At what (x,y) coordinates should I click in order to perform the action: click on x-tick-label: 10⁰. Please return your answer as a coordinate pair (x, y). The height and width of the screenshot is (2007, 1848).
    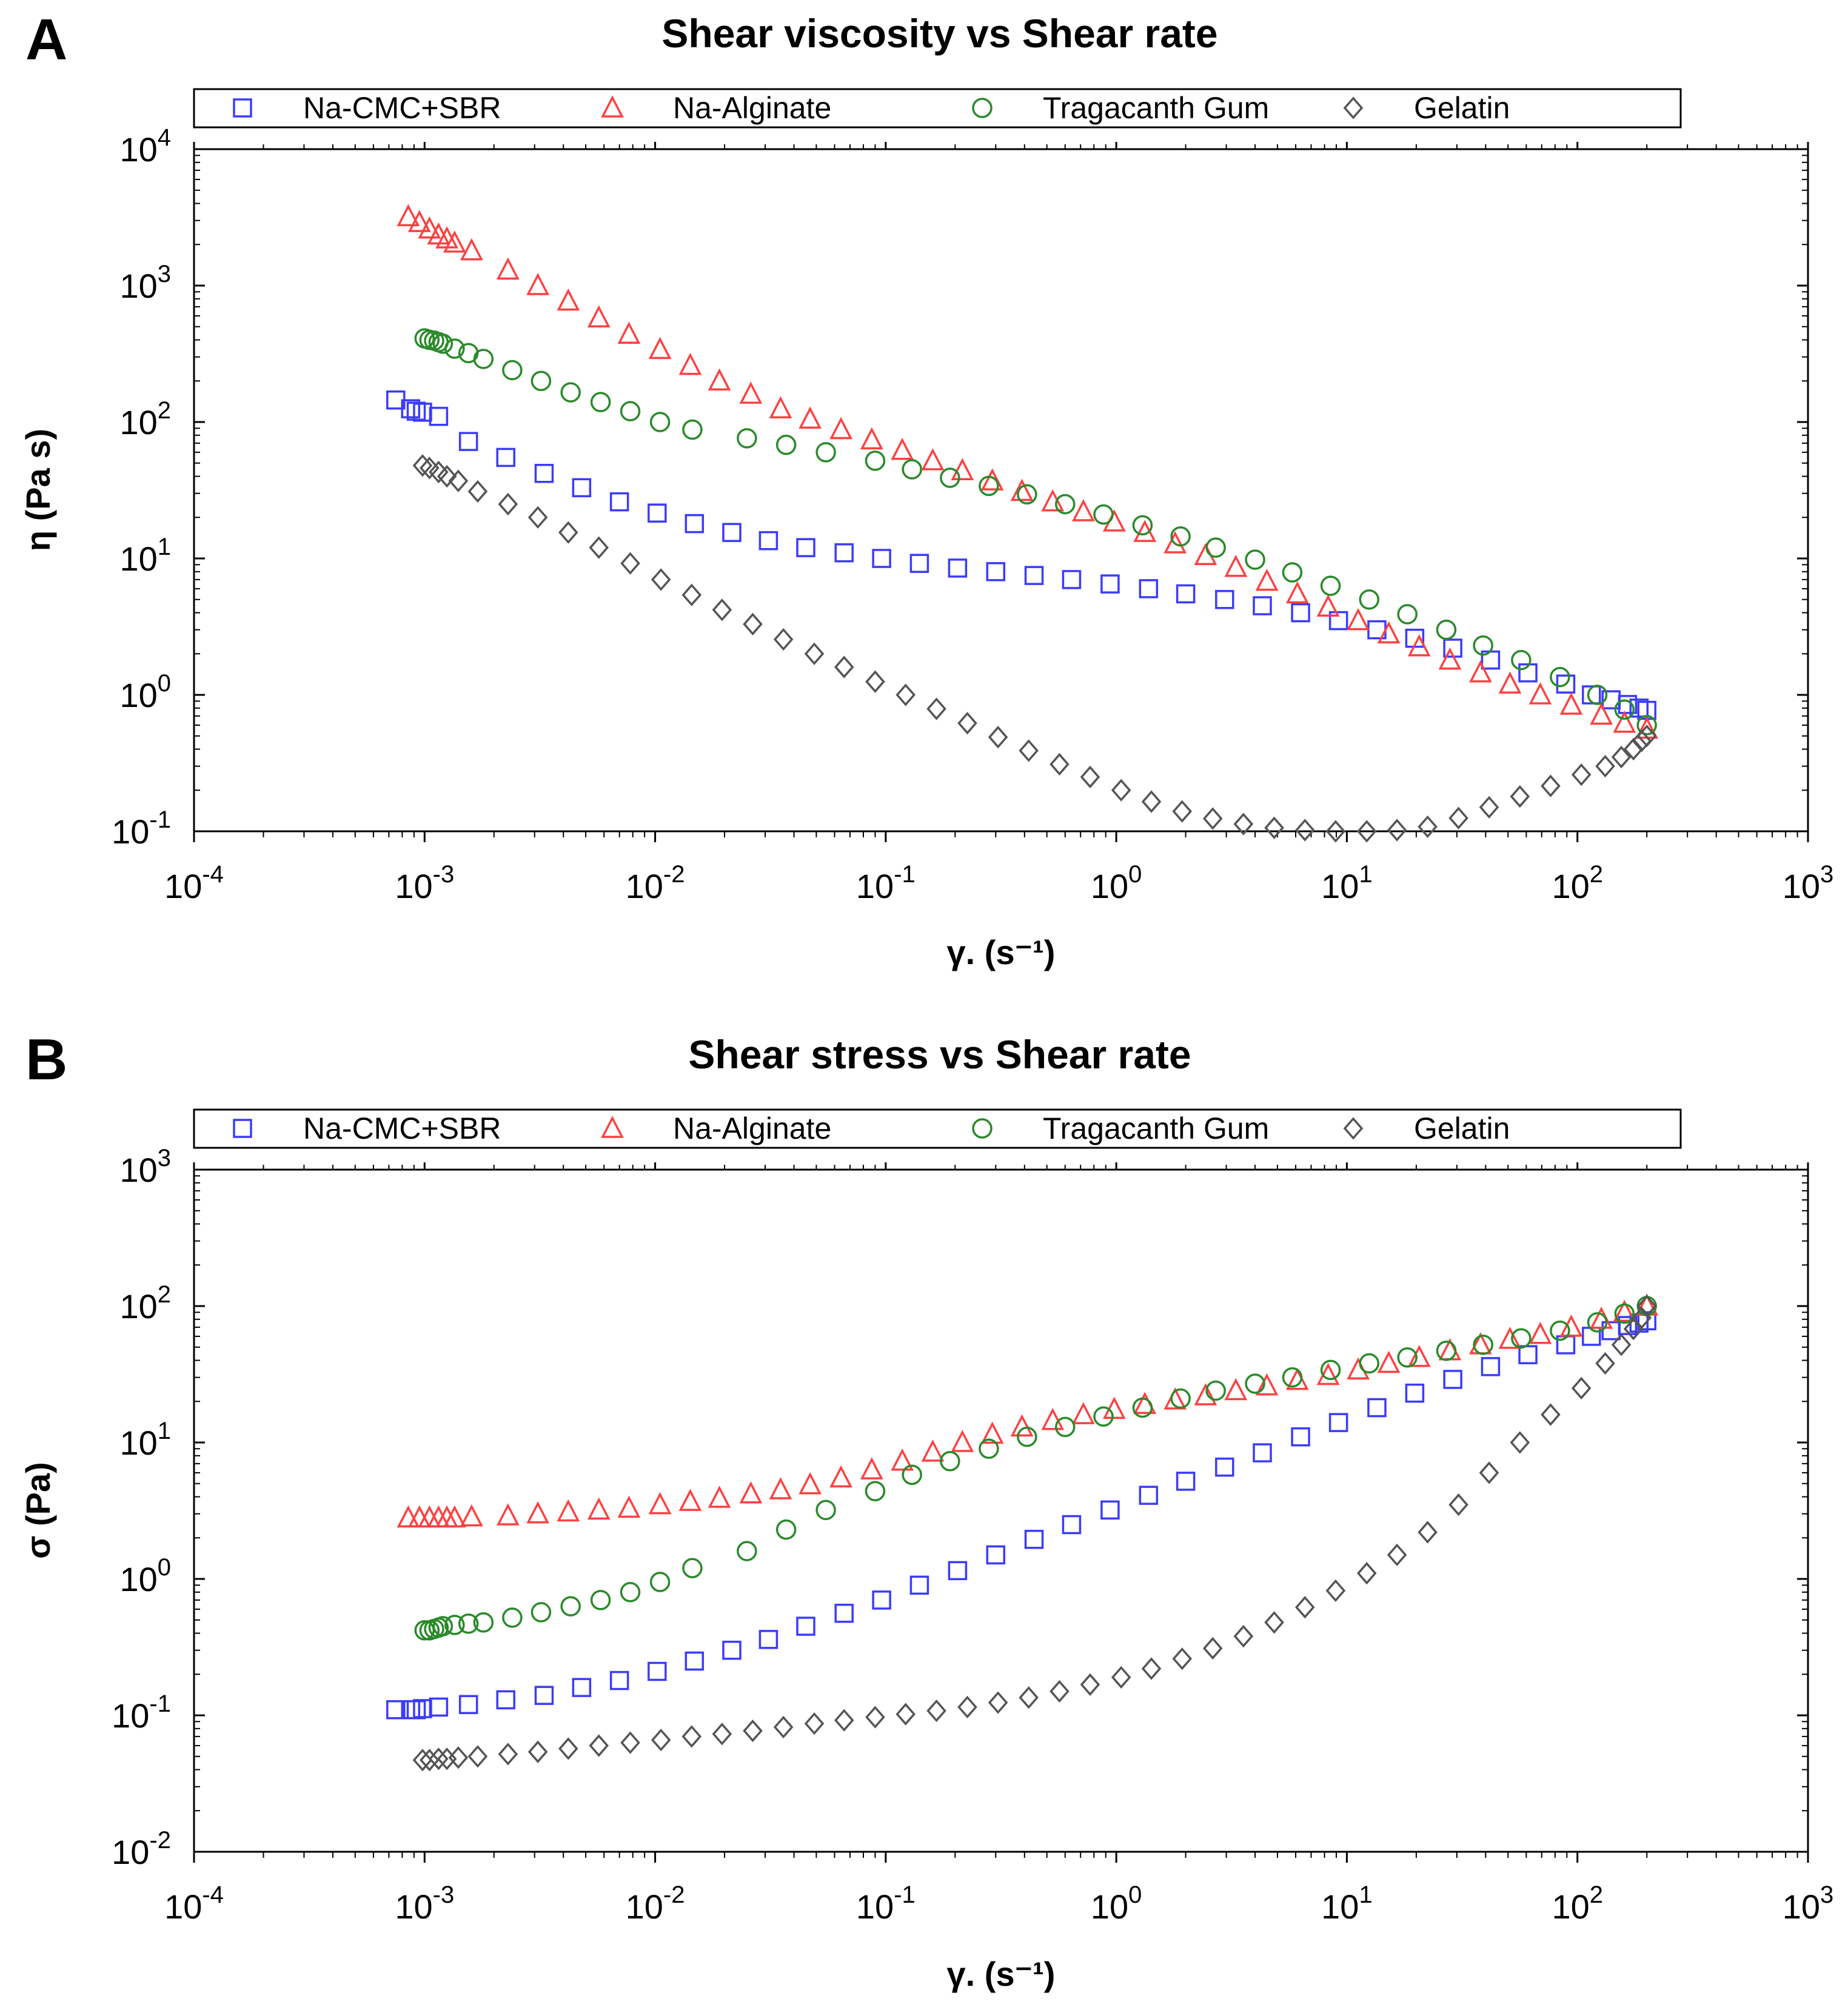
    Looking at the image, I should click on (1116, 1903).